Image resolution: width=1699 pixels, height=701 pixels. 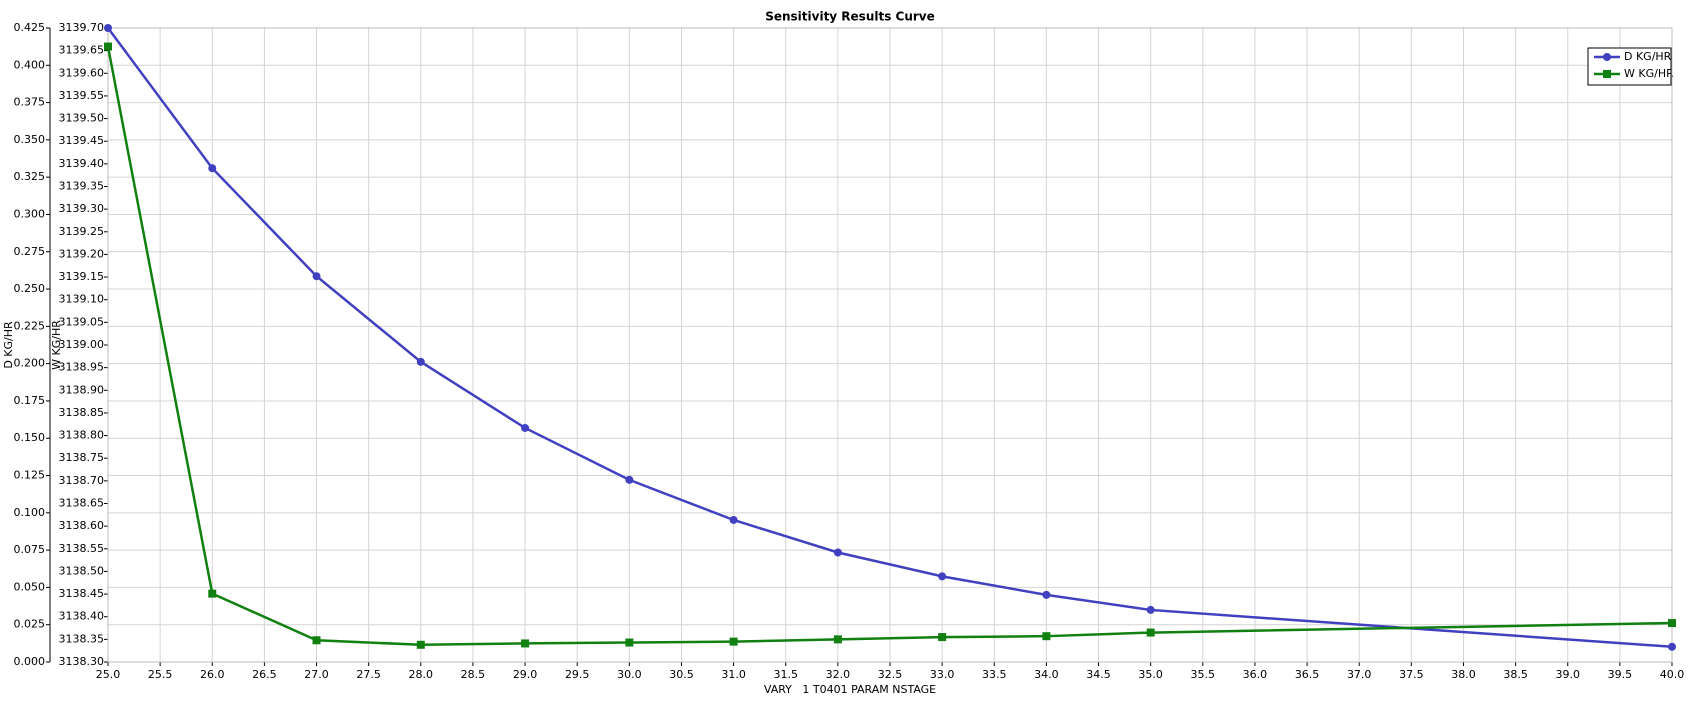 I want to click on x-tick-label: 28.5, so click(x=473, y=674).